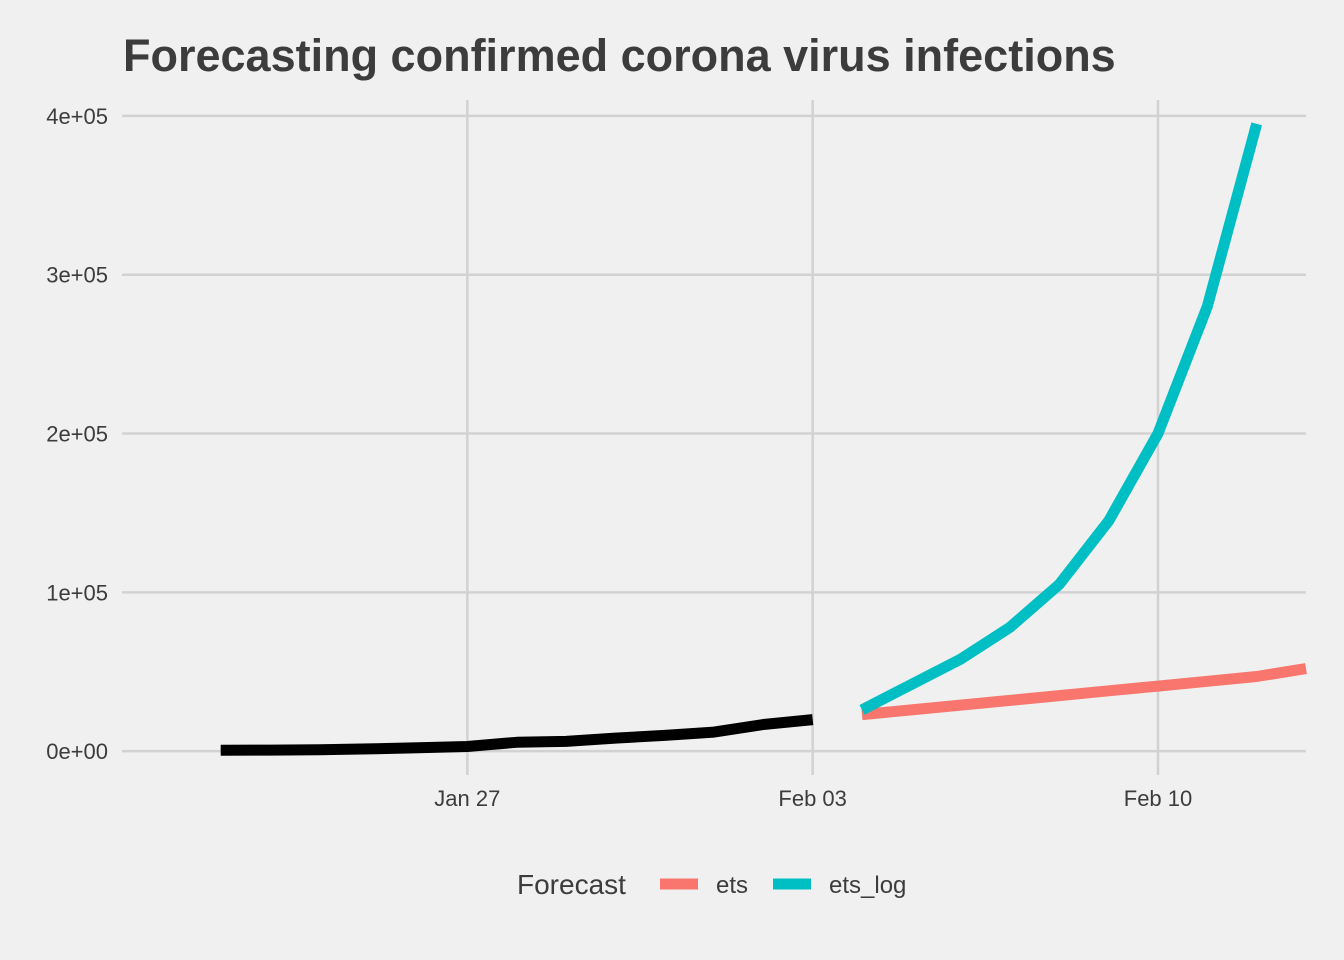 Image resolution: width=1344 pixels, height=960 pixels. I want to click on y-tick-label: 0e+00, so click(77, 751).